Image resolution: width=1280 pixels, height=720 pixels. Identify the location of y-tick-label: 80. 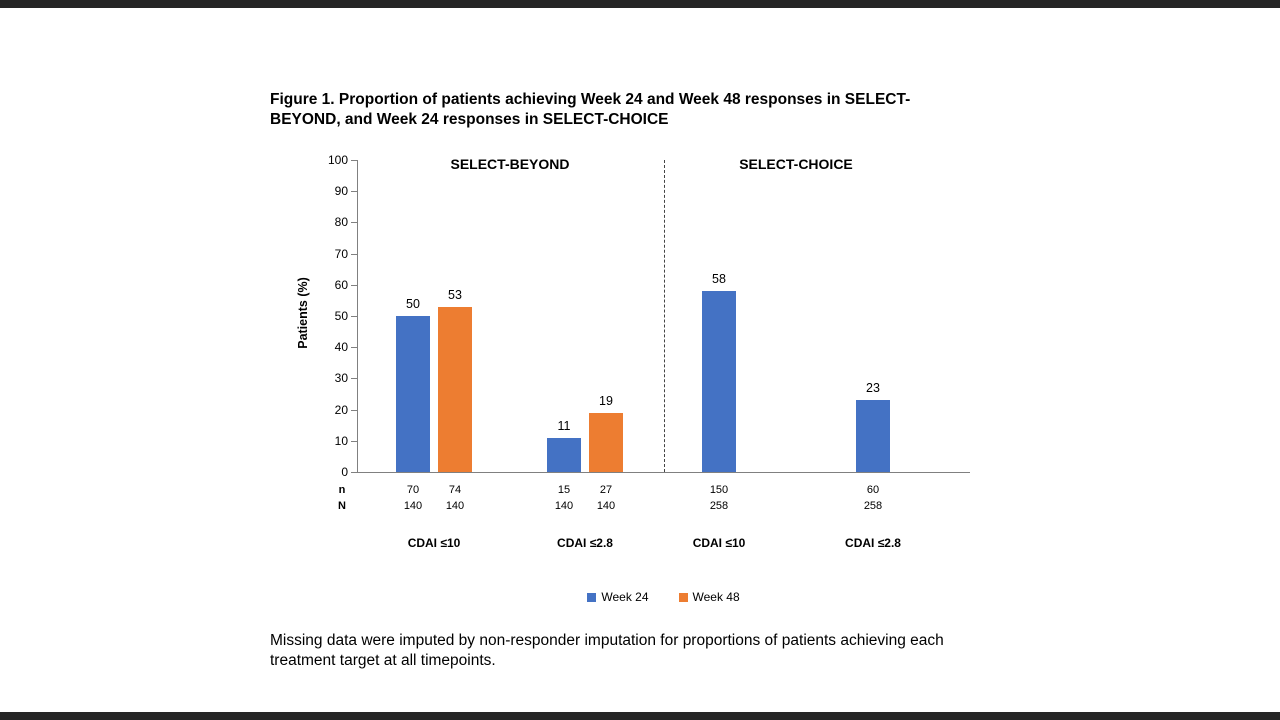
(341, 222).